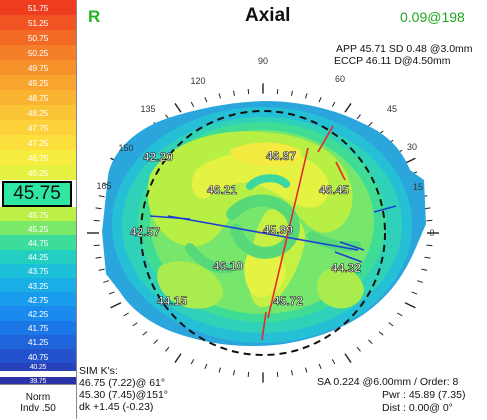 Image resolution: width=487 pixels, height=420 pixels. What do you see at coordinates (197, 81) in the screenshot?
I see `dial-label: 120` at bounding box center [197, 81].